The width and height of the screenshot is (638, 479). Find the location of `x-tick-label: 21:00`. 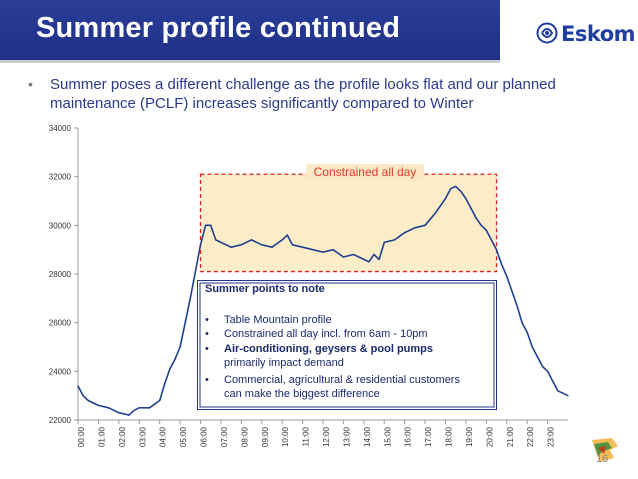

x-tick-label: 21:00 is located at coordinates (510, 436).